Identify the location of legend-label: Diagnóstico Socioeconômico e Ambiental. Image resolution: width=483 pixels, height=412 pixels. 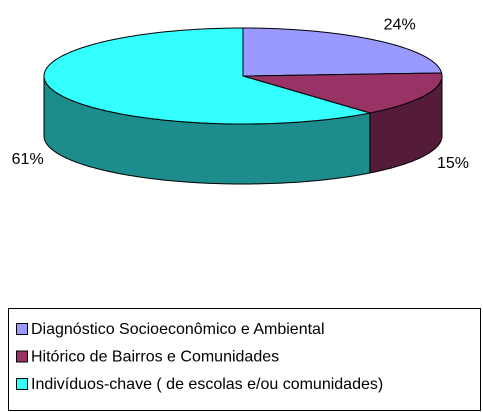
(178, 329).